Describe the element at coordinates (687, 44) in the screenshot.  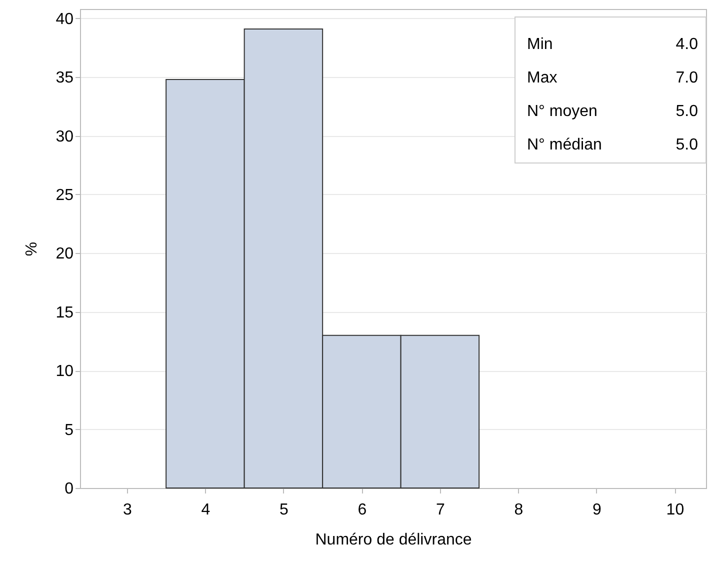
I see `annotation: 4.0` at that location.